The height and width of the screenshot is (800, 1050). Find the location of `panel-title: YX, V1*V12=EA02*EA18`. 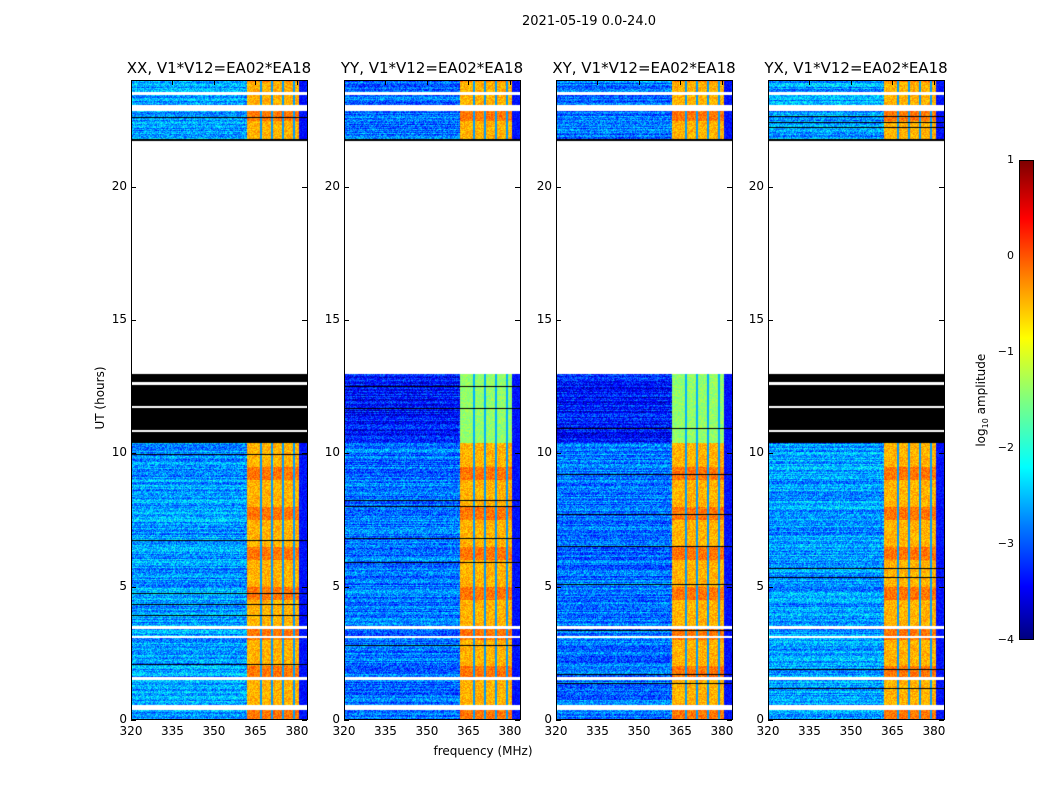

panel-title: YX, V1*V12=EA02*EA18 is located at coordinates (856, 68).